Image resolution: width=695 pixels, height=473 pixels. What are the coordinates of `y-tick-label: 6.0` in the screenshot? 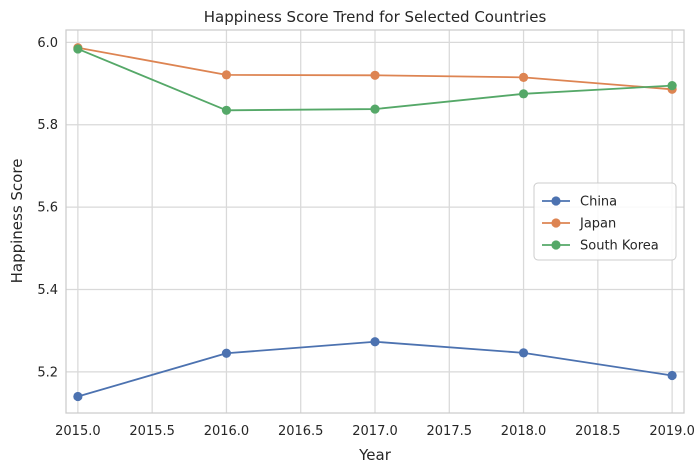 It's located at (47, 43).